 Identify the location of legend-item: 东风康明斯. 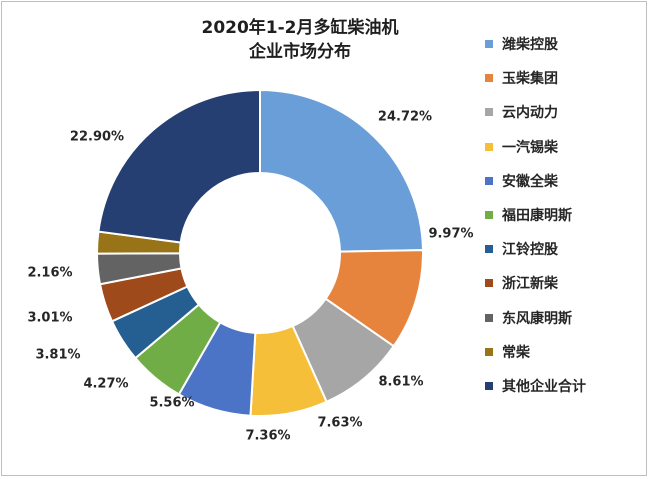
(528, 318).